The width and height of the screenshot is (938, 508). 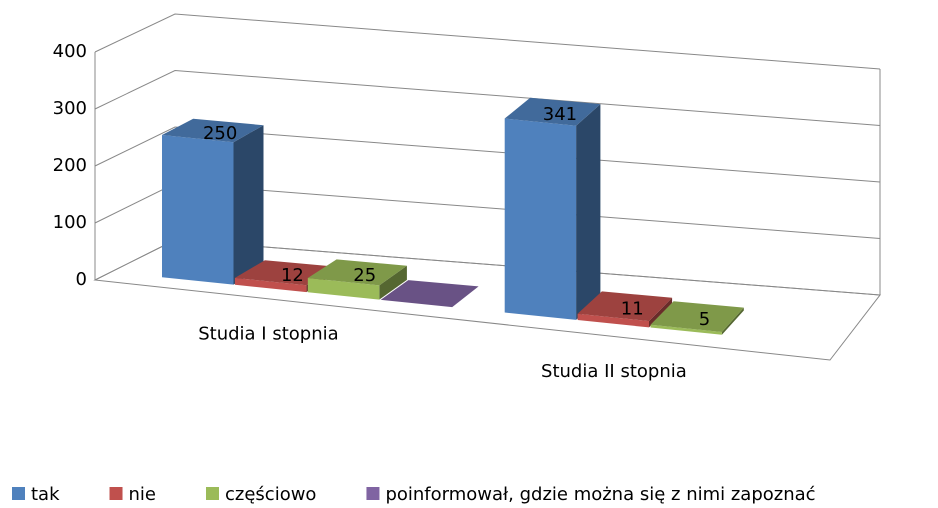 What do you see at coordinates (704, 319) in the screenshot?
I see `data-label: 5` at bounding box center [704, 319].